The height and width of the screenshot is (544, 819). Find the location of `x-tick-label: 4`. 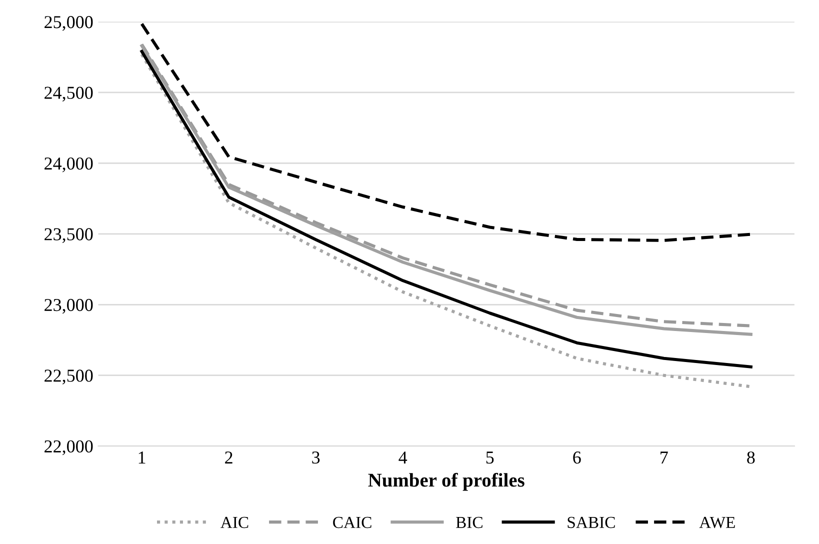

x-tick-label: 4 is located at coordinates (403, 458).